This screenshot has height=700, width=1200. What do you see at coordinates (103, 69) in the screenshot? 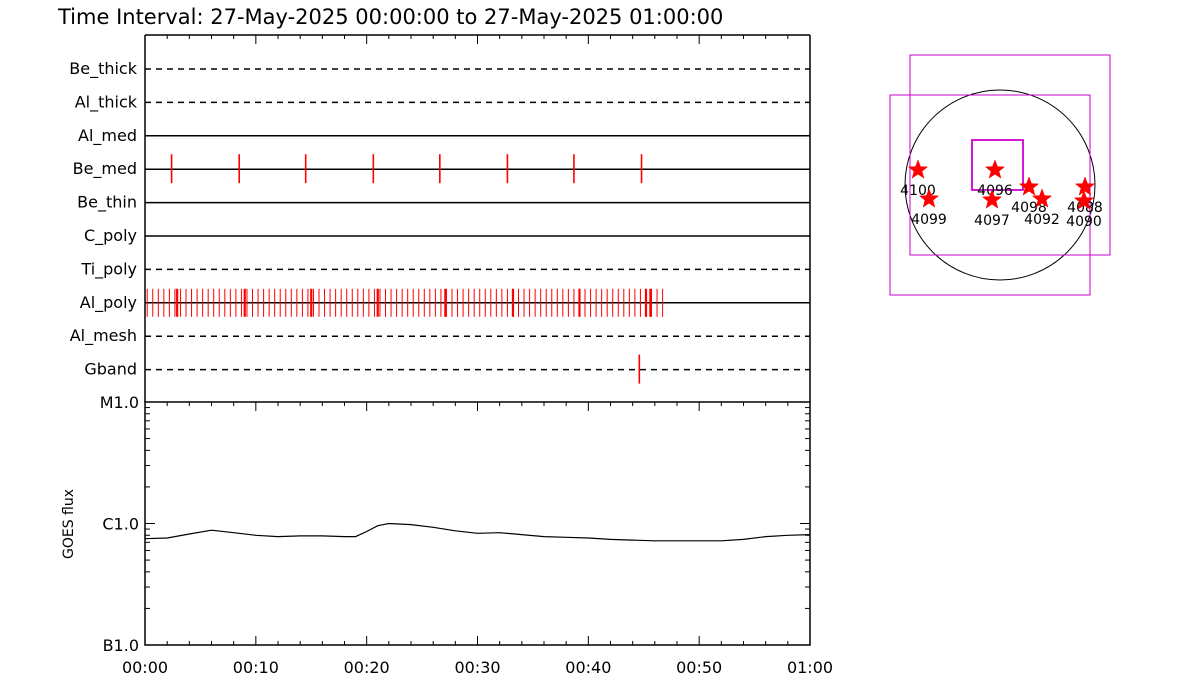
I see `channel-label: Be_thick` at bounding box center [103, 69].